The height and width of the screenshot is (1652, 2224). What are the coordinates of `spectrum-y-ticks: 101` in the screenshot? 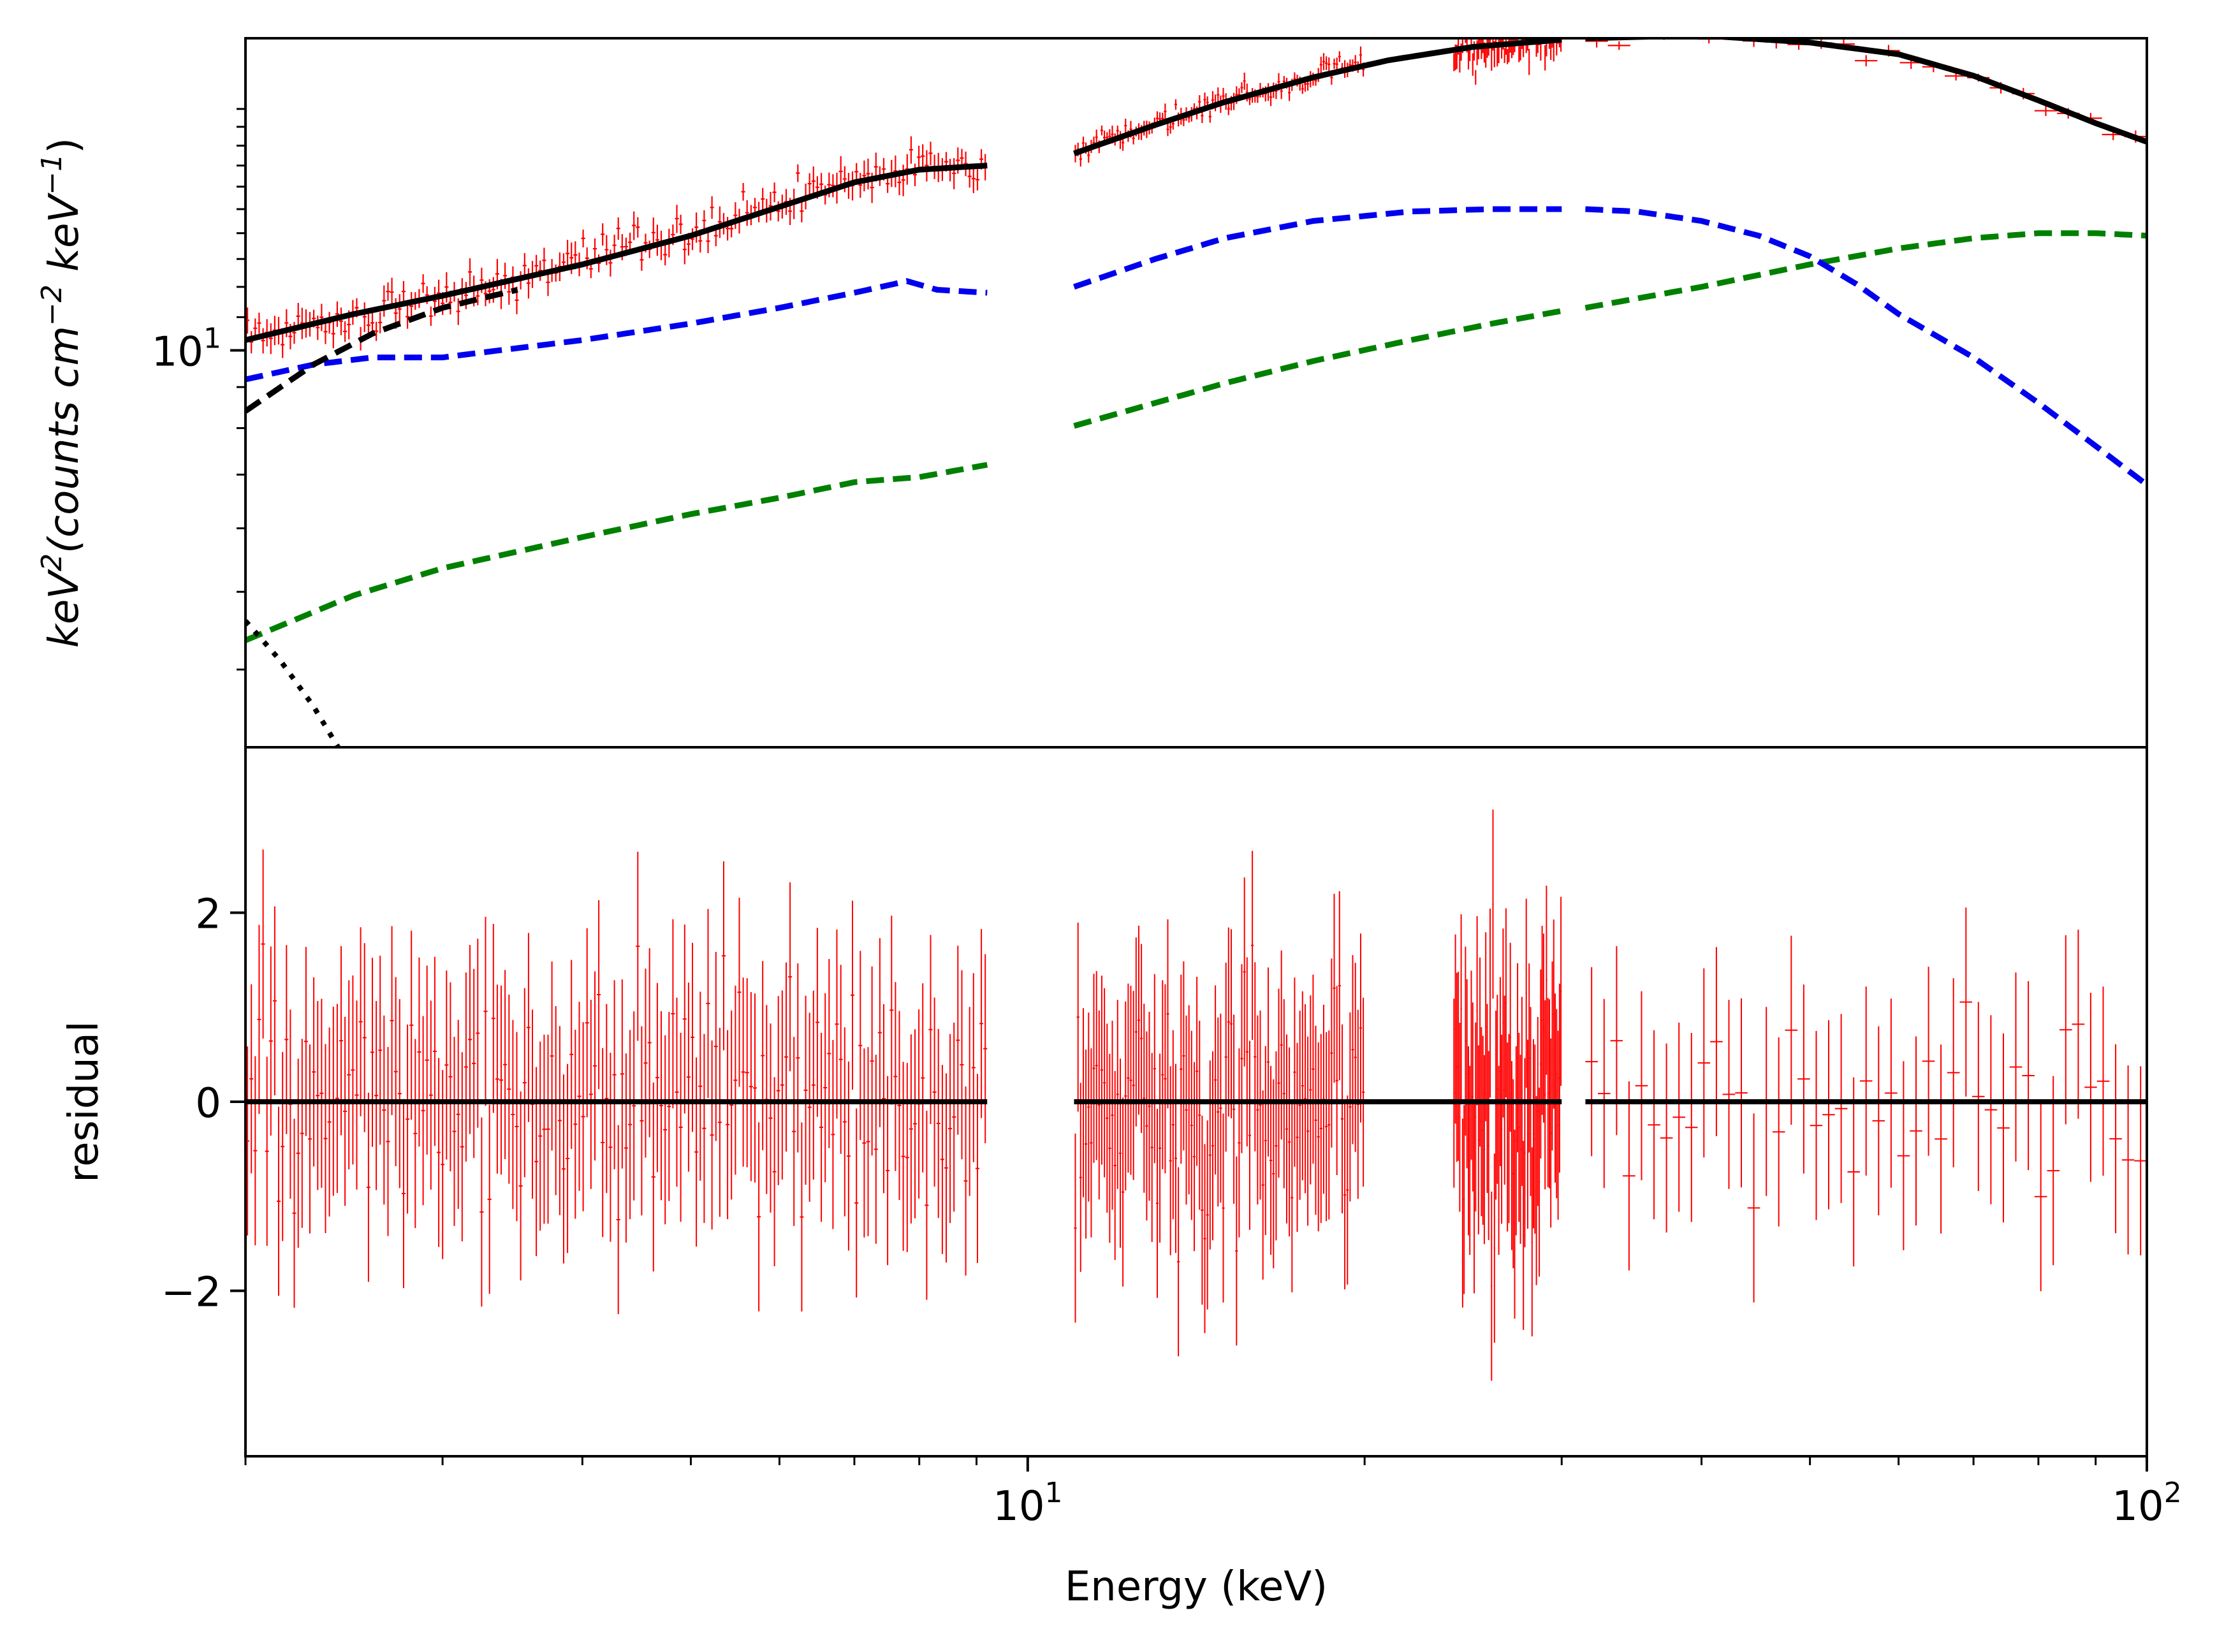 It's located at (198, 390).